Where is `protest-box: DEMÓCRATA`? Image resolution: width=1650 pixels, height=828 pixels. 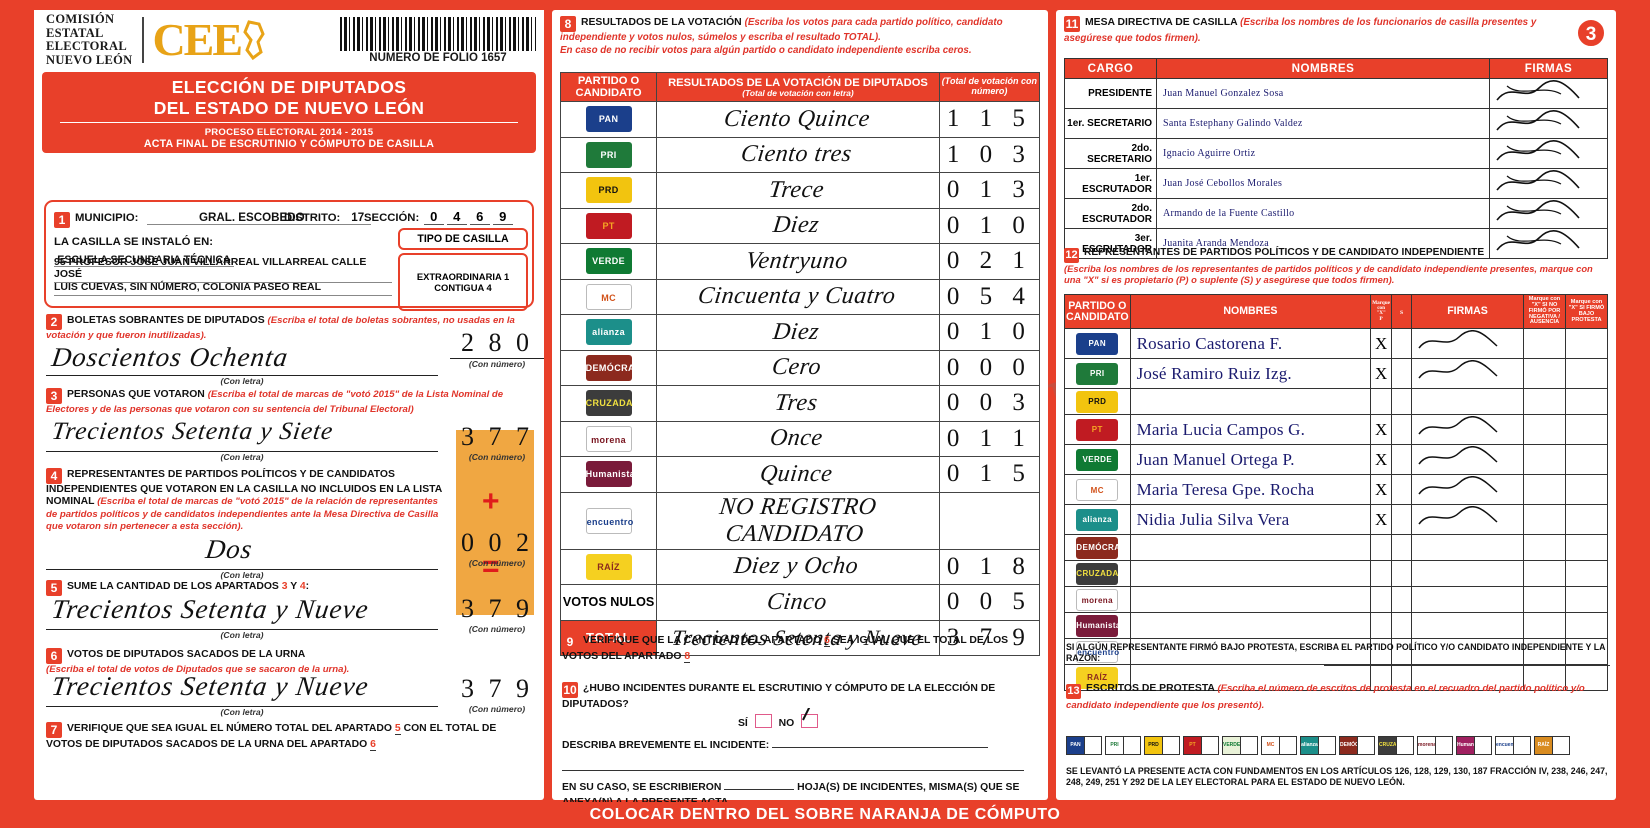 protest-box: DEMÓCRATA is located at coordinates (1357, 745).